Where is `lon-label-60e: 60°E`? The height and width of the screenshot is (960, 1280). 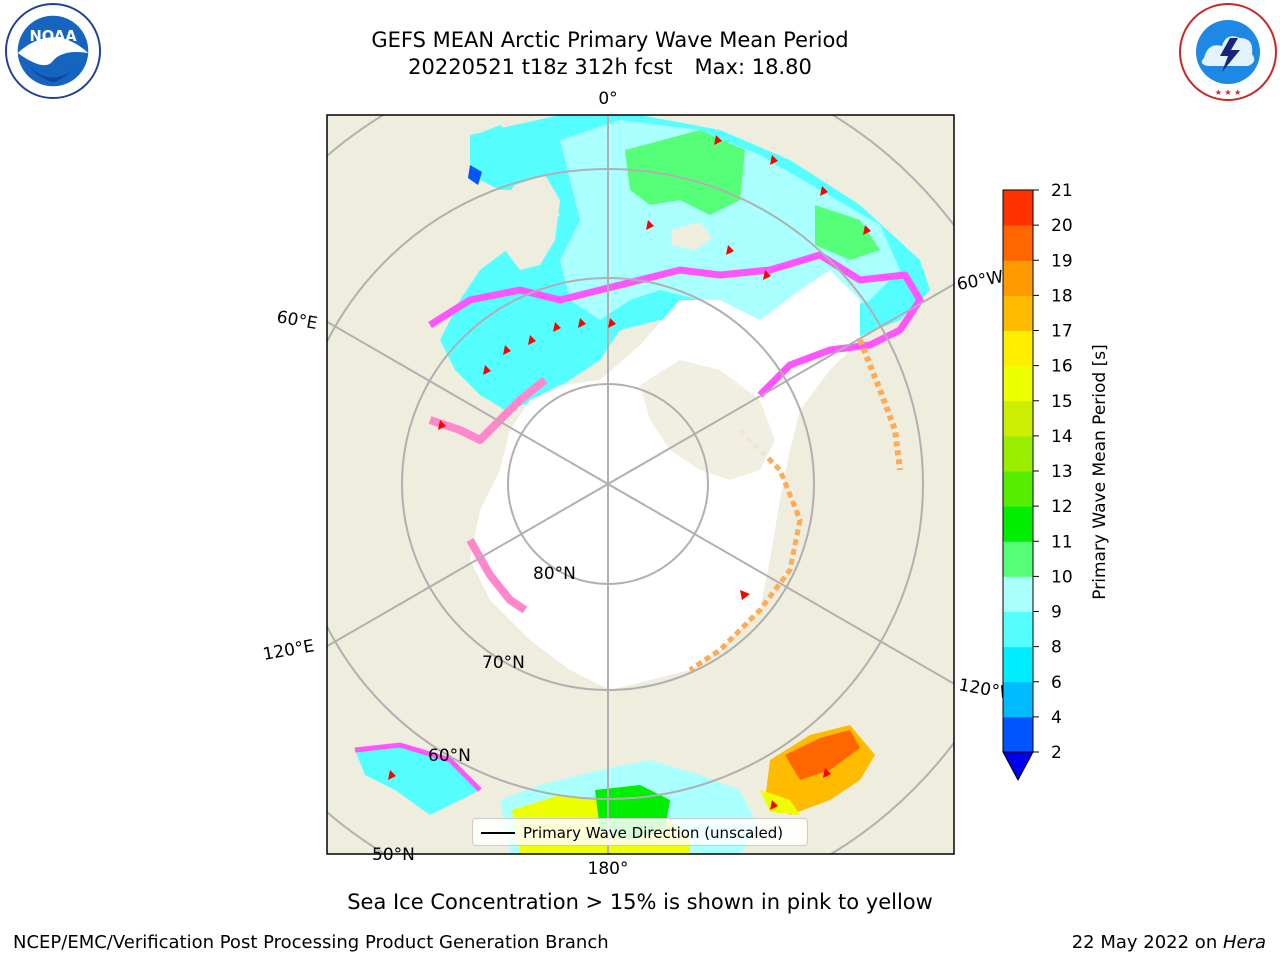 lon-label-60e: 60°E is located at coordinates (297, 320).